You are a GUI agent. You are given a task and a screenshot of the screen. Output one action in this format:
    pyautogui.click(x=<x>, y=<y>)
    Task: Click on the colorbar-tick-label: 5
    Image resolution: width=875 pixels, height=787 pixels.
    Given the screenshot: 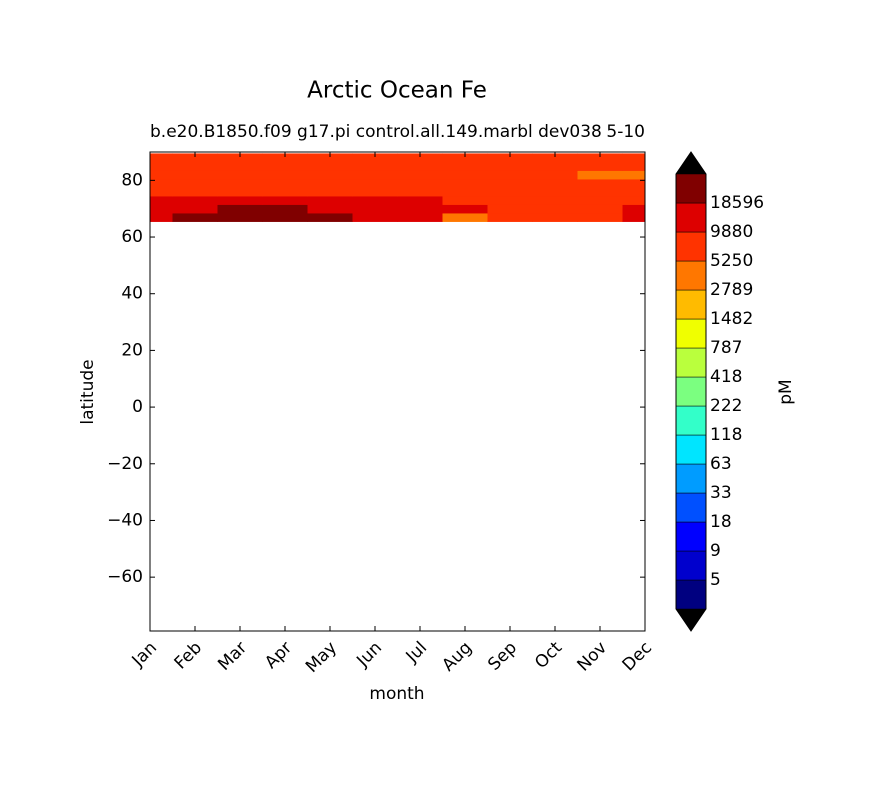 What is the action you would take?
    pyautogui.click(x=715, y=580)
    